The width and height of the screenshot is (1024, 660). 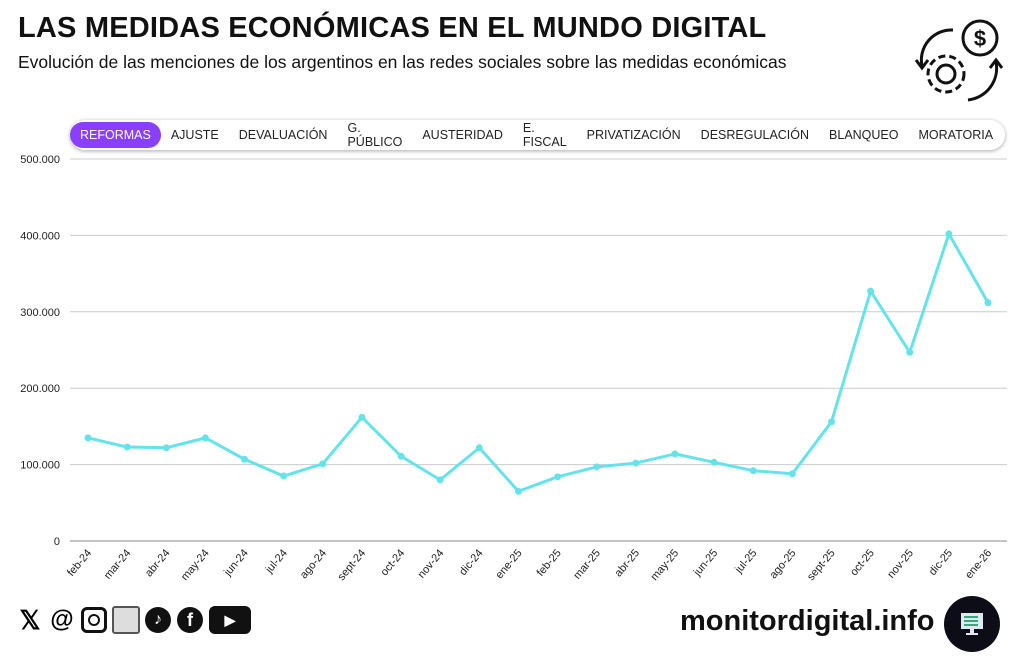 I want to click on x-tick-label: sept-24, so click(x=351, y=565).